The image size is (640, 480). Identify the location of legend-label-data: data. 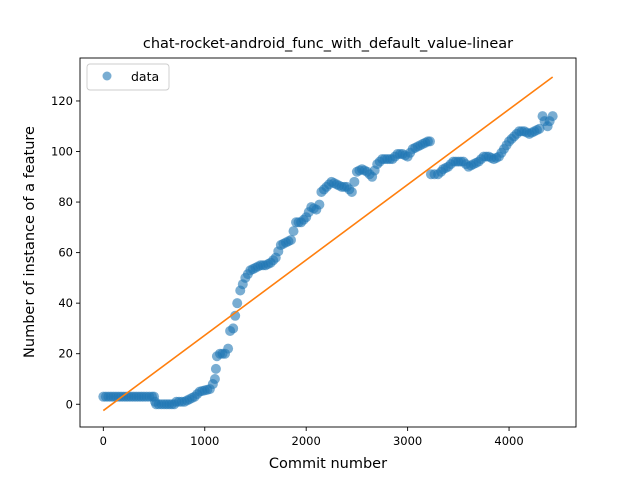
(145, 76).